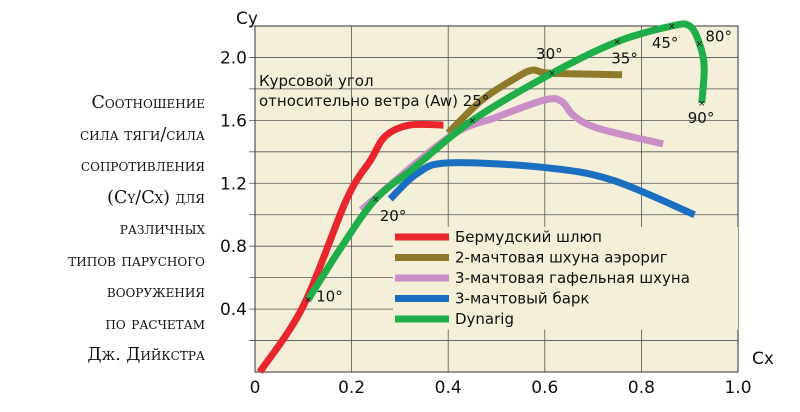  Describe the element at coordinates (374, 101) in the screenshot. I see `annotation-line: относительно ветра (Aw) 25°` at that location.